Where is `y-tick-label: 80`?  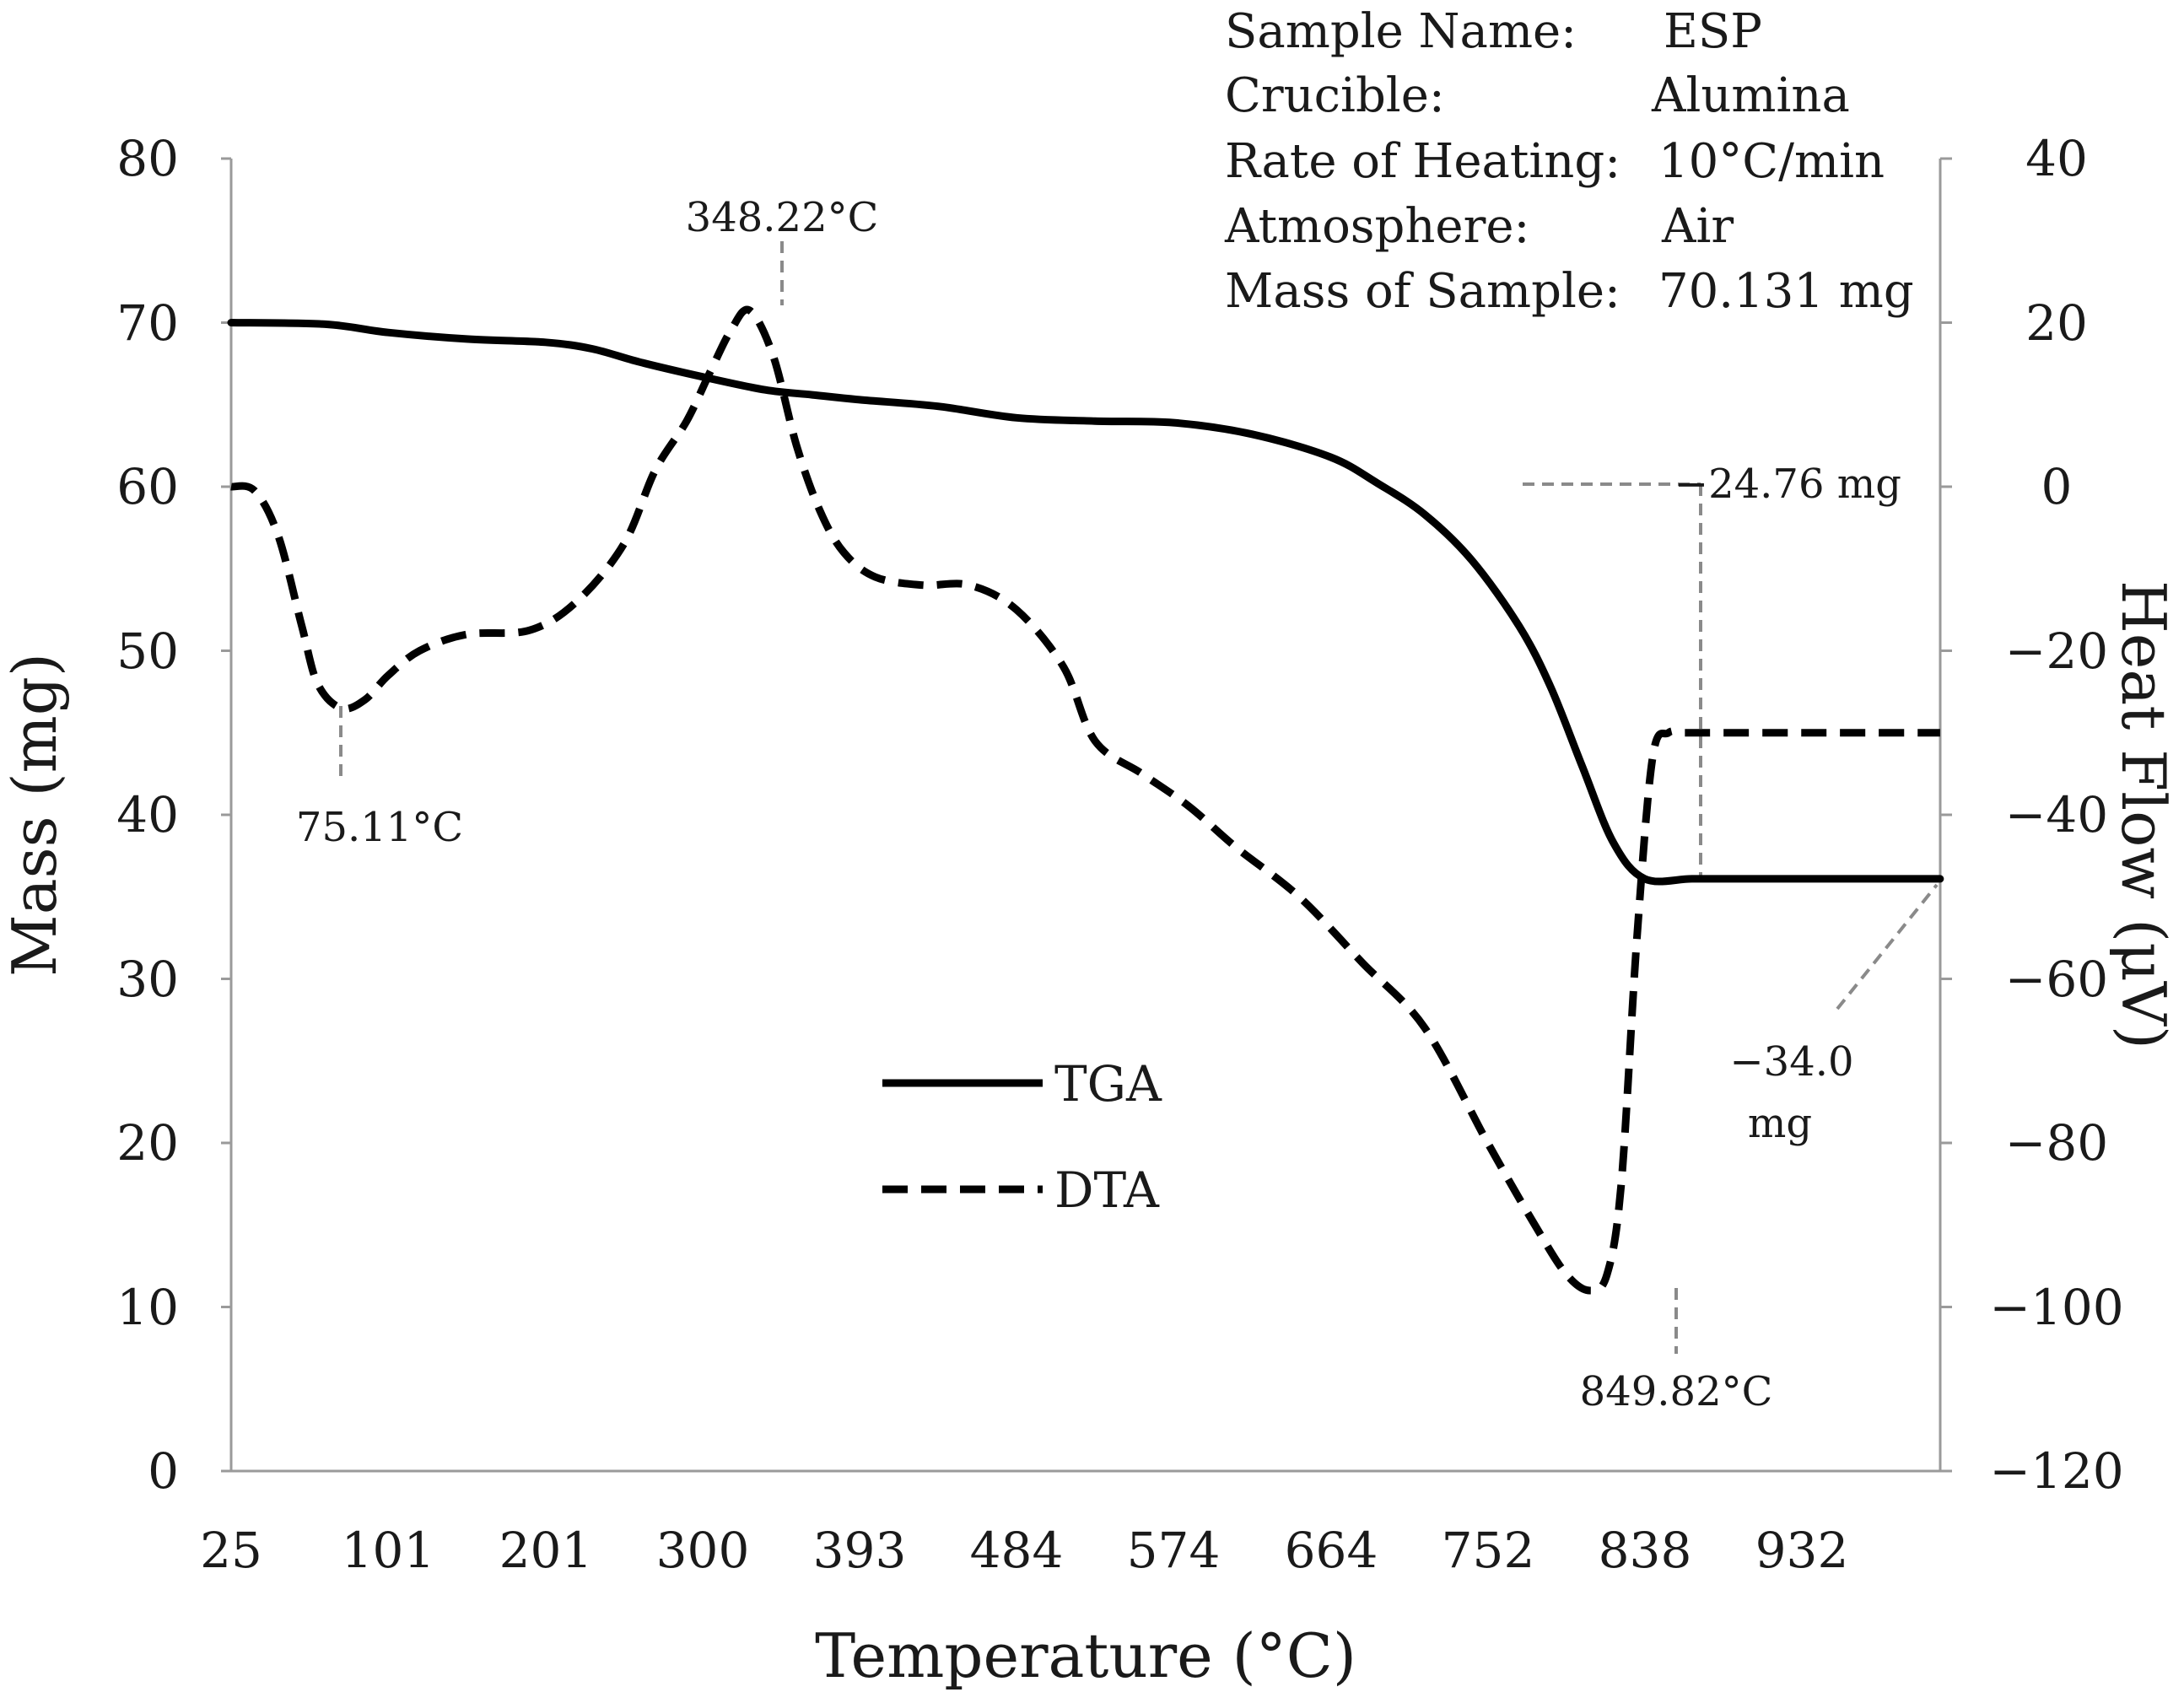
y-tick-label: 80 is located at coordinates (147, 158).